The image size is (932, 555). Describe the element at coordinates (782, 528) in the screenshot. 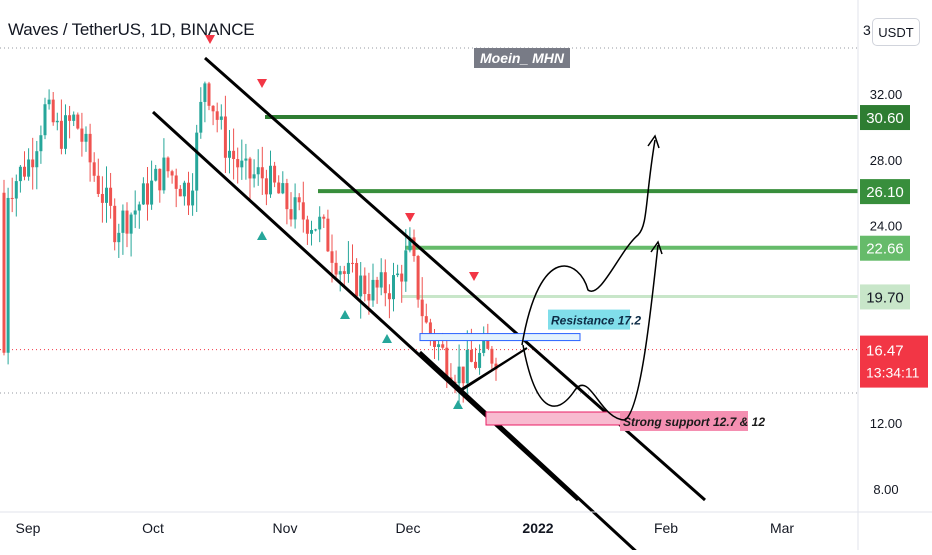

I see `x-tick-label: Mar` at that location.